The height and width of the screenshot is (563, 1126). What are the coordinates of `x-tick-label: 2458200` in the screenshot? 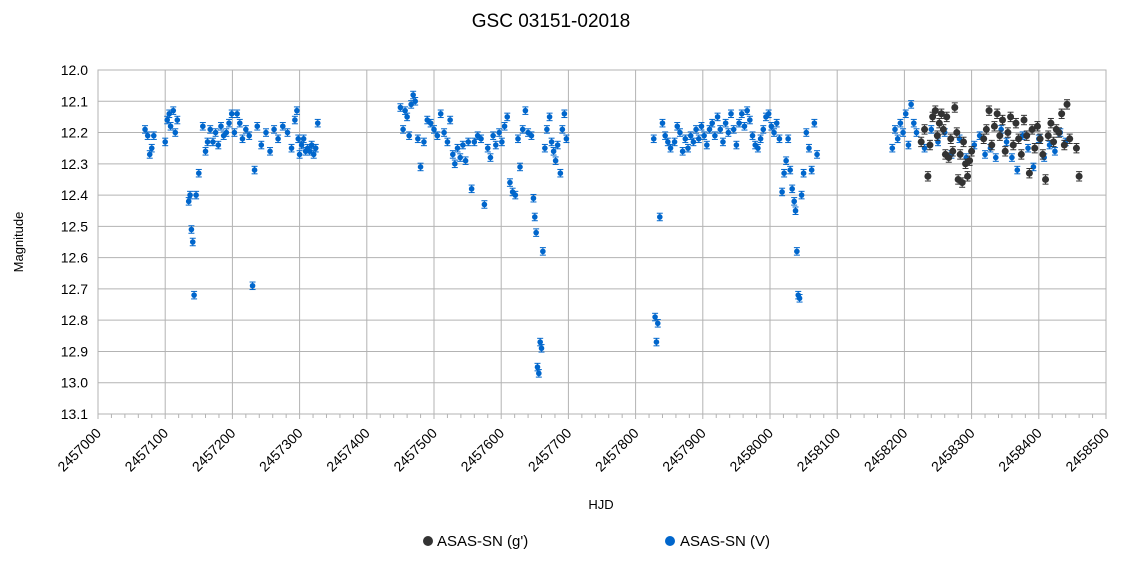 It's located at (886, 450).